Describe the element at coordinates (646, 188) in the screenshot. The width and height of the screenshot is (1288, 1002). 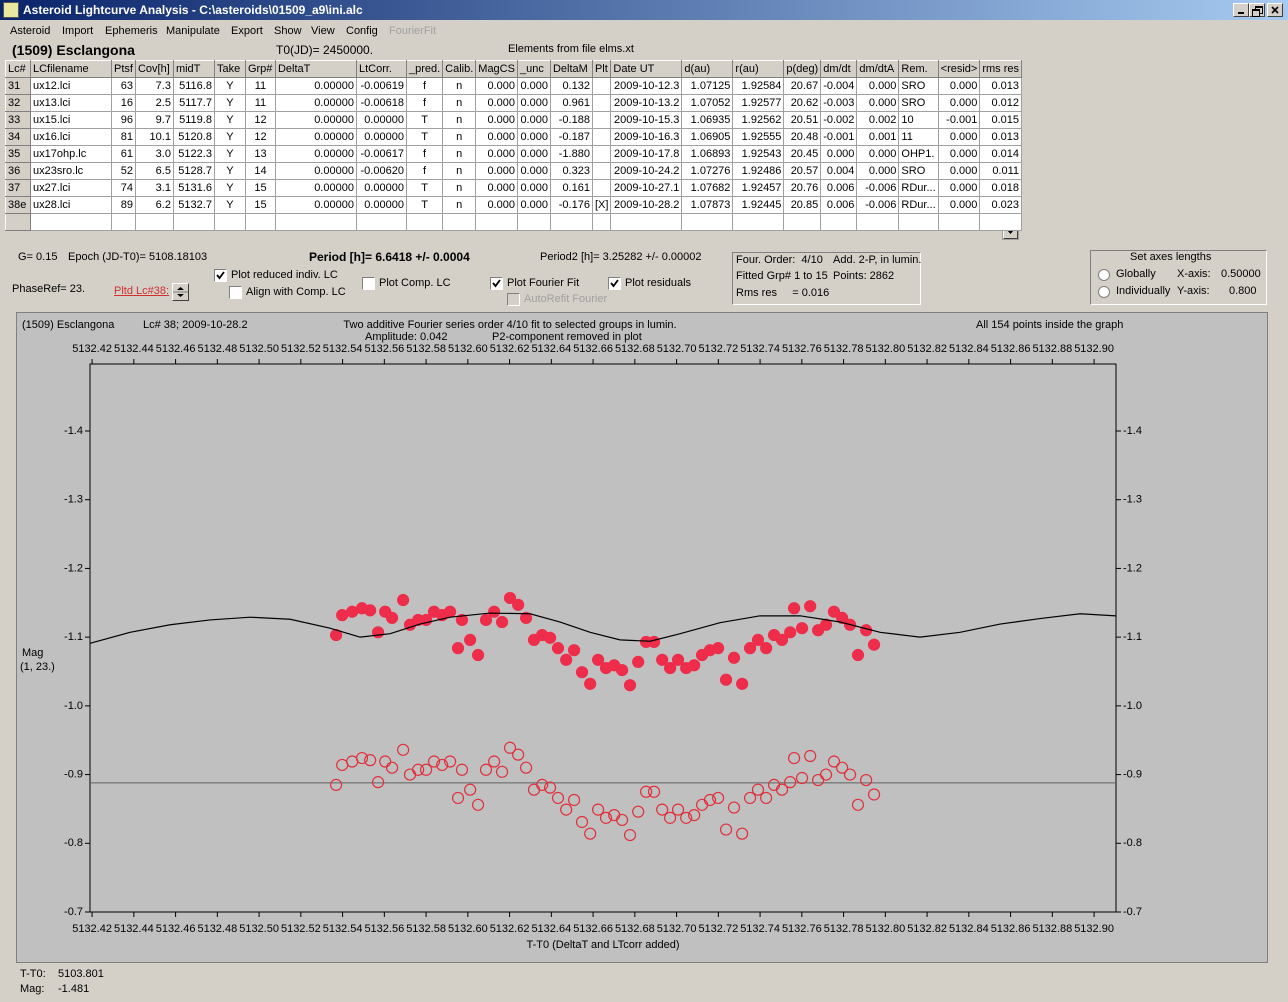
I see `table-cell: 2009-10-27.1` at that location.